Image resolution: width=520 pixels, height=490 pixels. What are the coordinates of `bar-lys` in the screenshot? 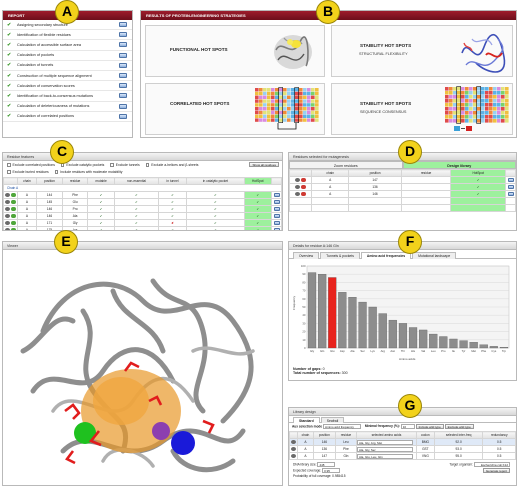 It's located at (373, 327).